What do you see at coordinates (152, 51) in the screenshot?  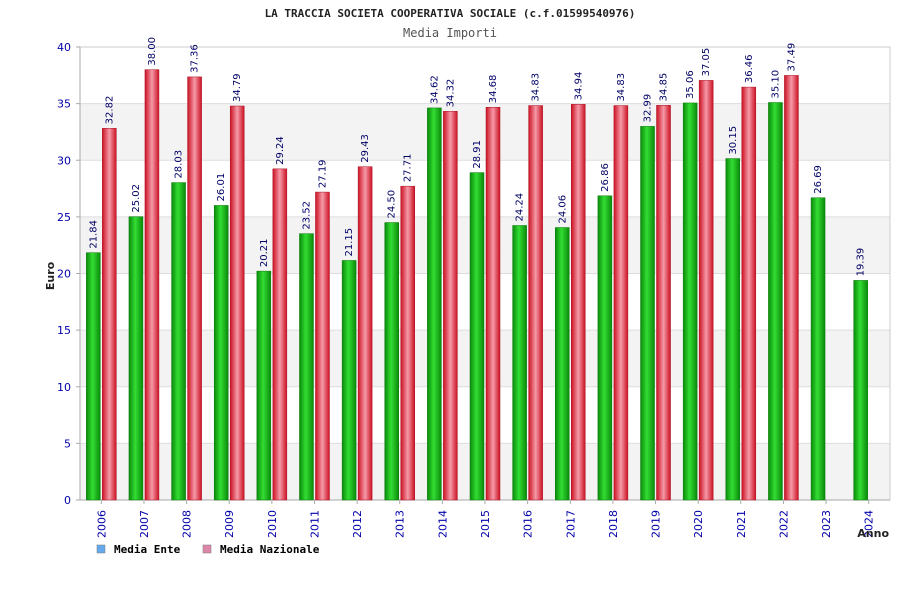 I see `data-label-media-nazionale-2007: 38.00` at bounding box center [152, 51].